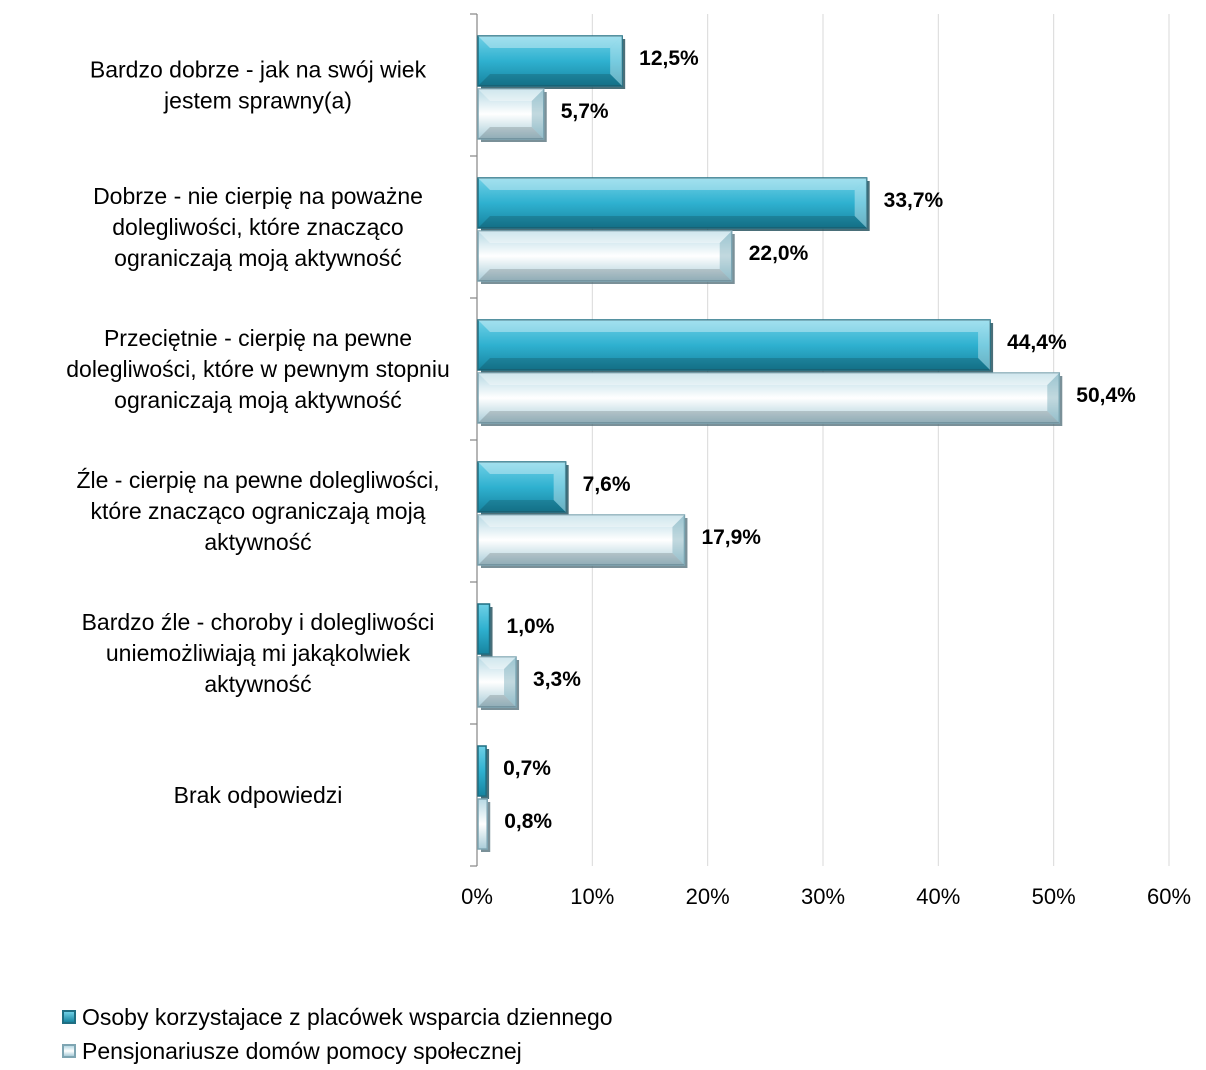  Describe the element at coordinates (616, 61) in the screenshot. I see `bar-dzienne-1-bevel-right` at that location.